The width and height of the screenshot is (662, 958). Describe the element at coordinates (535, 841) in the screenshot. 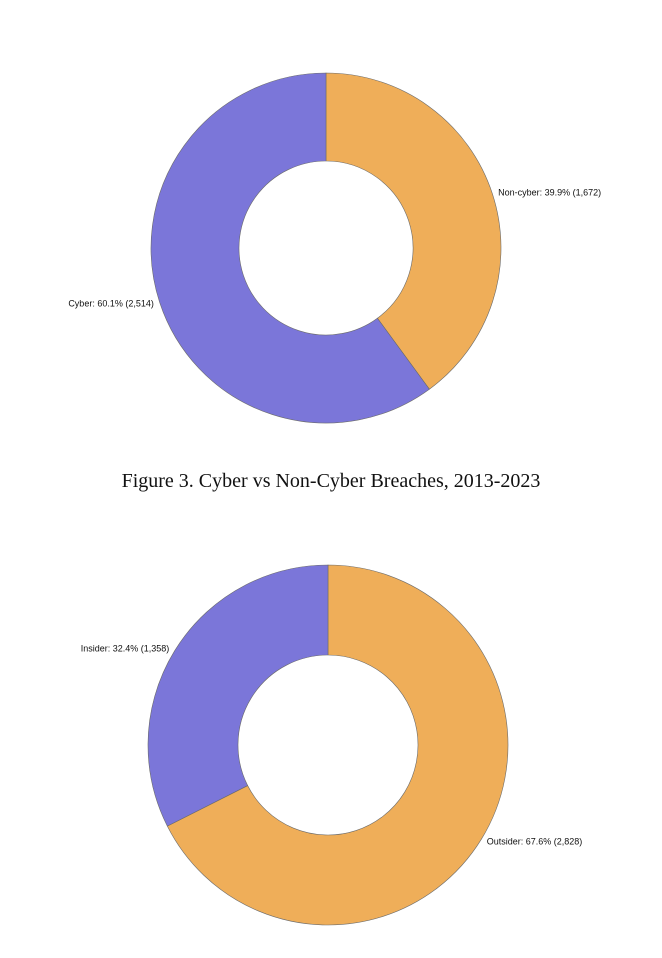

I see `slice-label-outsider: Outsider: 67.6% (2,828)` at that location.